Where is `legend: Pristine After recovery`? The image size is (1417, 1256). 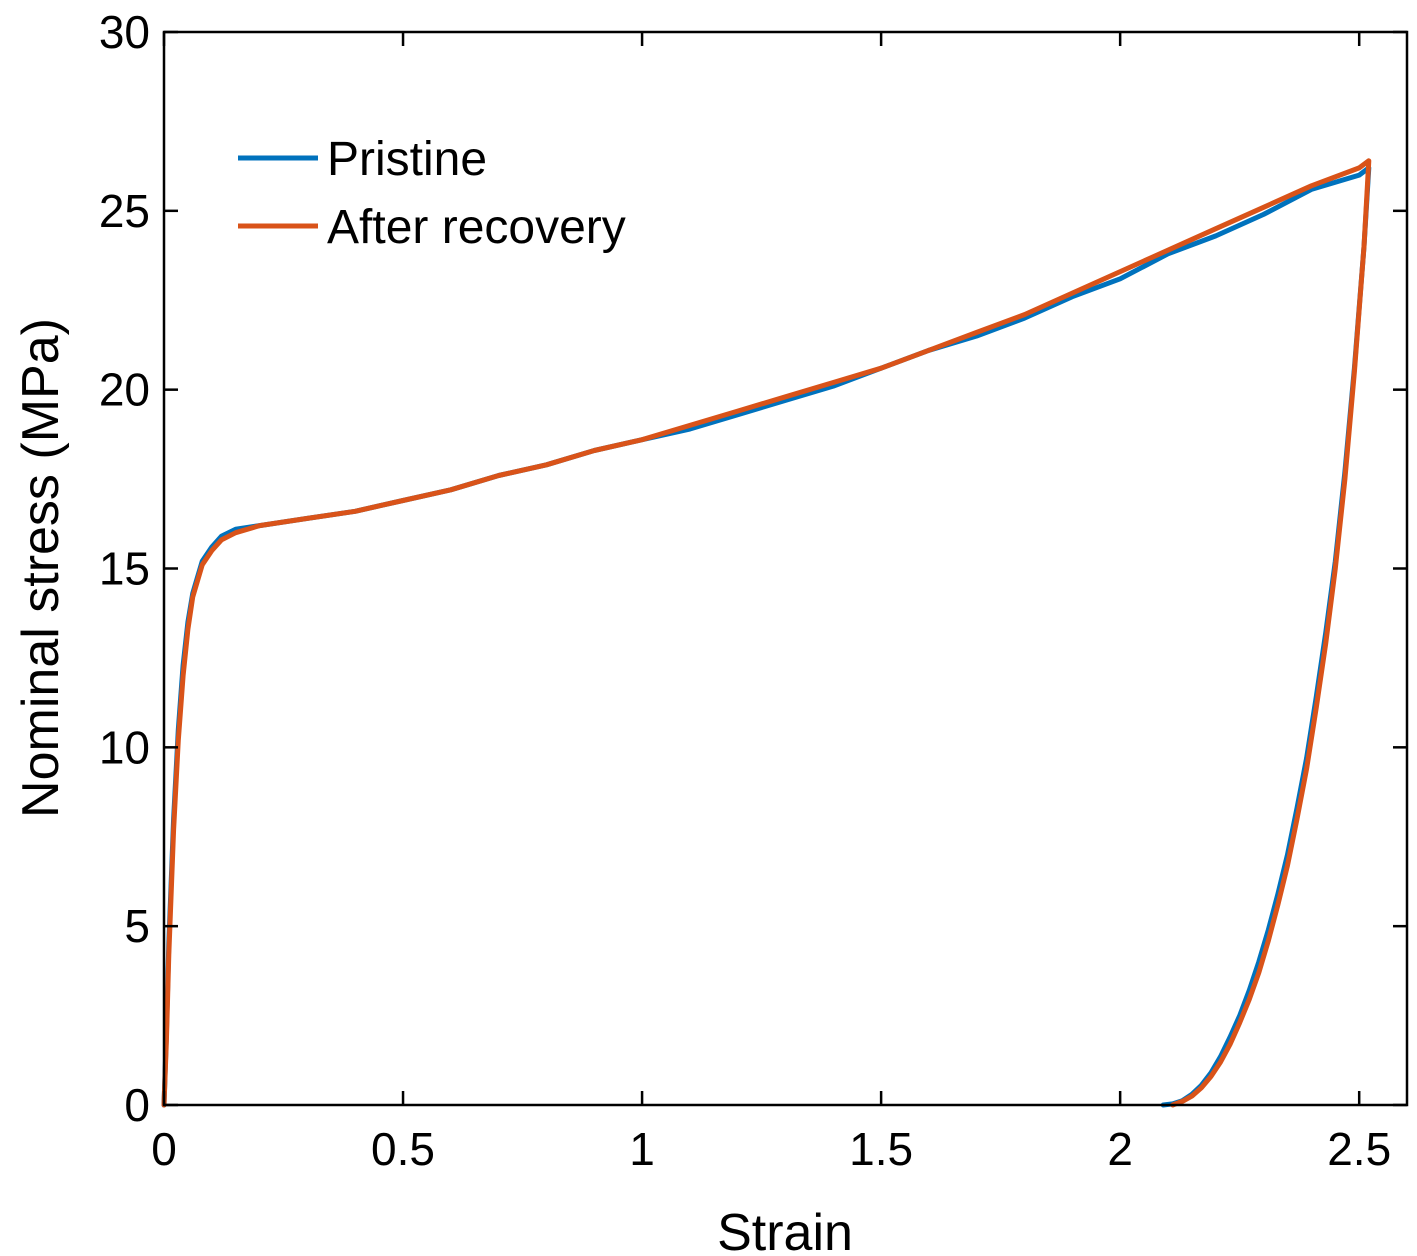 legend: Pristine After recovery is located at coordinates (432, 193).